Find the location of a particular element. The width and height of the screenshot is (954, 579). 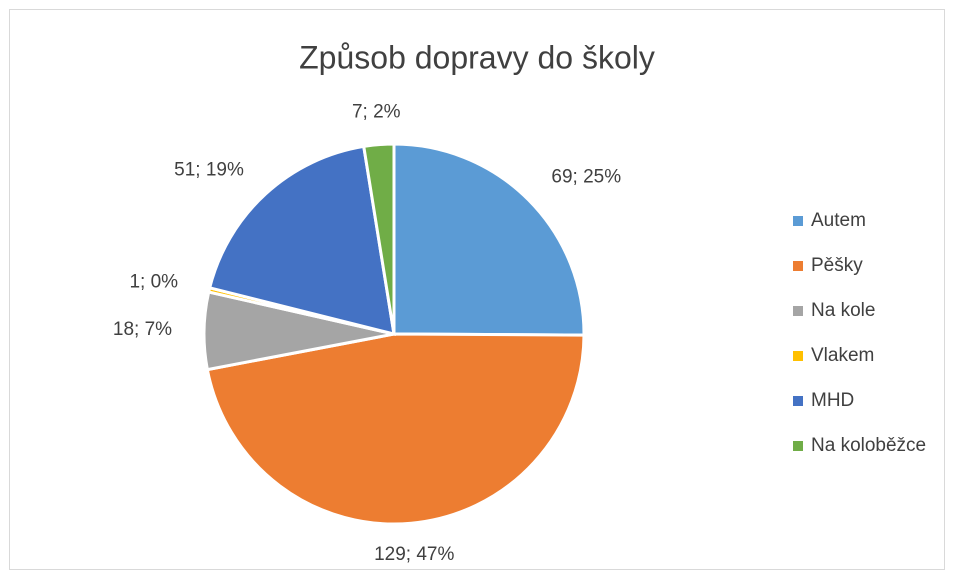

data-label: 69; 25% is located at coordinates (586, 176).